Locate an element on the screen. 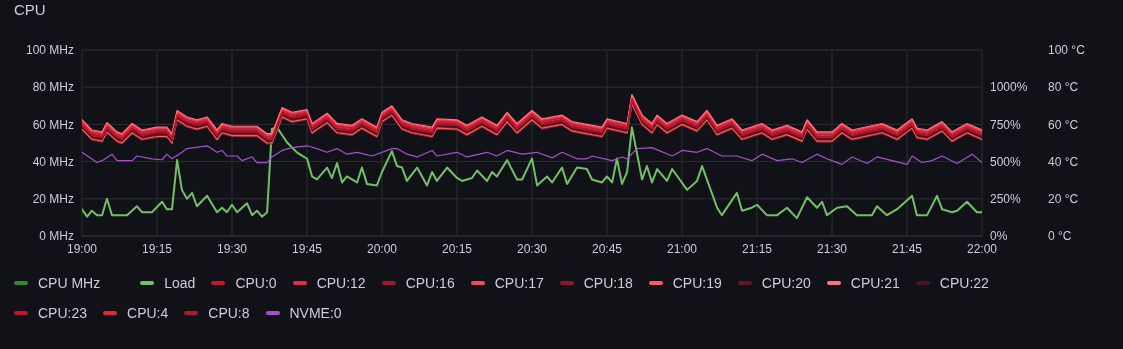 Image resolution: width=1123 pixels, height=349 pixels. x-tick-label: 22:00 is located at coordinates (982, 248).